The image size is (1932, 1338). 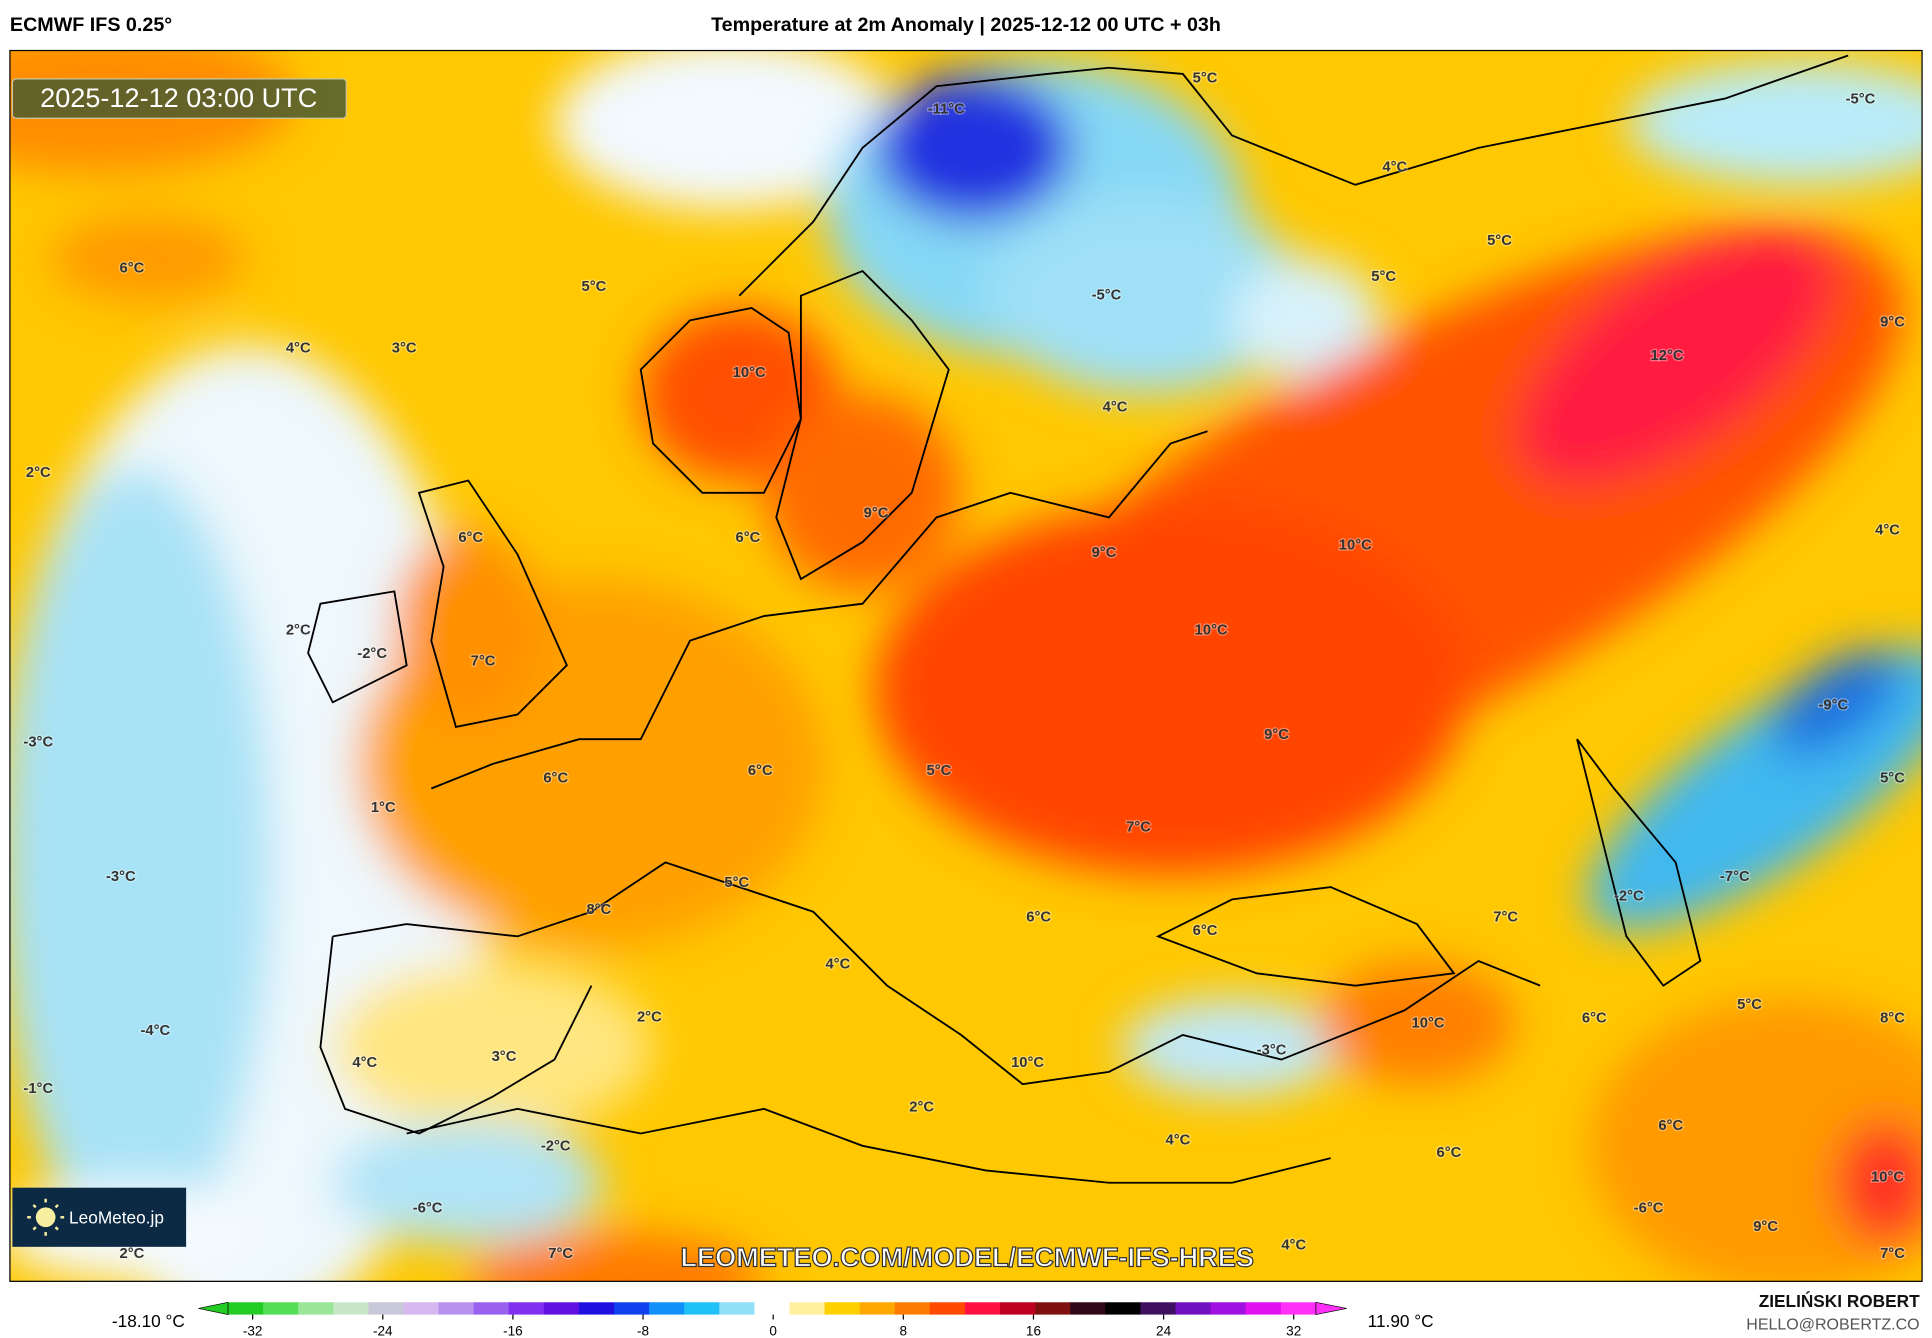 I want to click on min-value-label: -18.10 °C, so click(x=148, y=1321).